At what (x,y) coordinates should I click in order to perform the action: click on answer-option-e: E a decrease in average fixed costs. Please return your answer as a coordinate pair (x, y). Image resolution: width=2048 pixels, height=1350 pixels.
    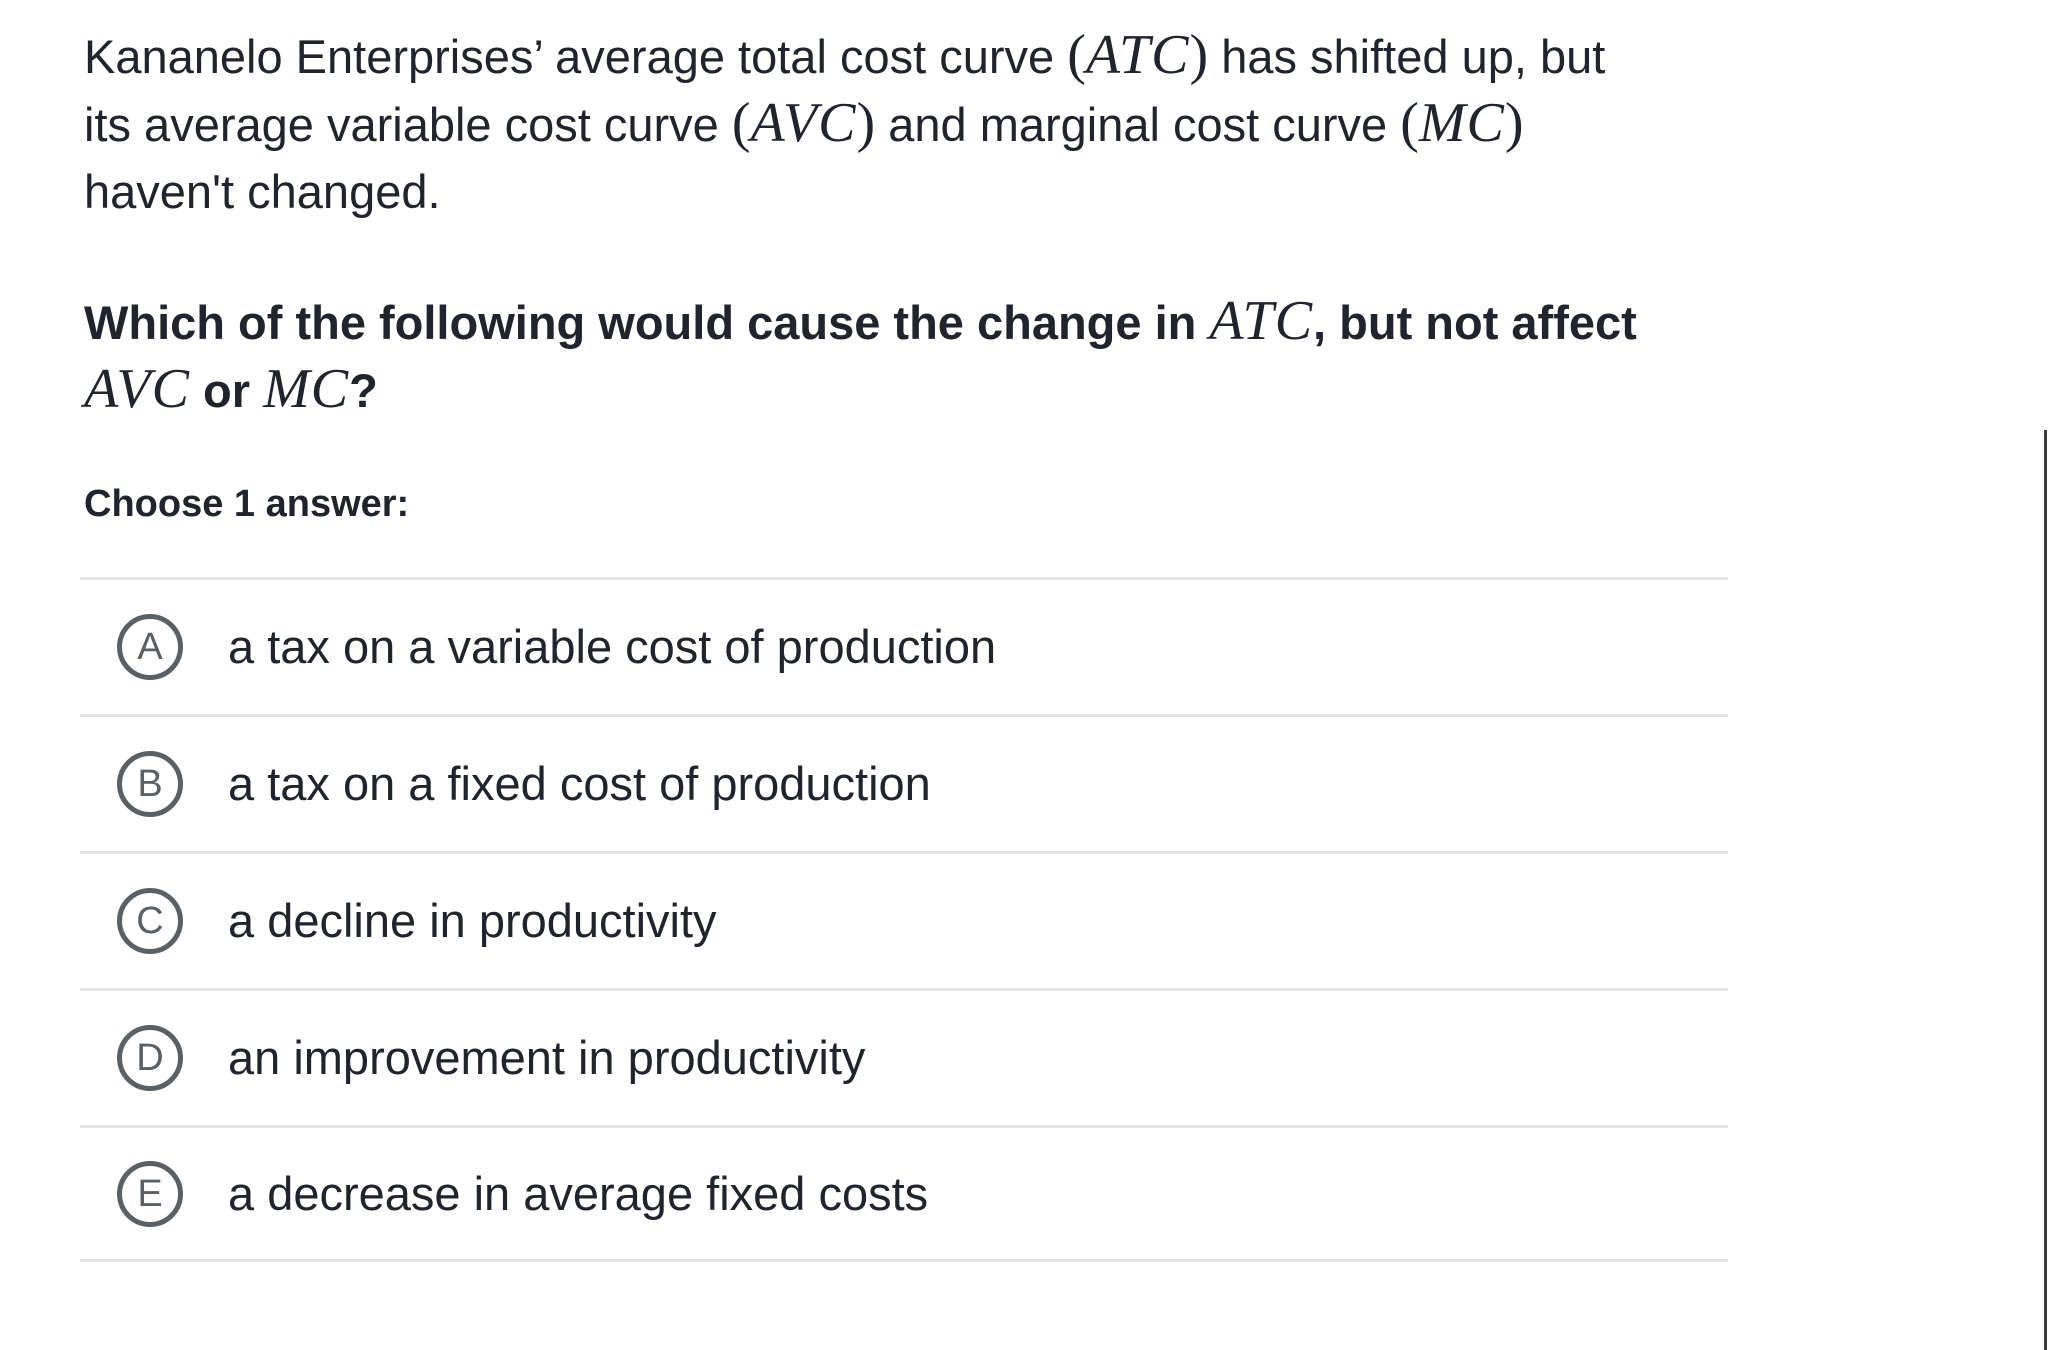
    Looking at the image, I should click on (904, 1193).